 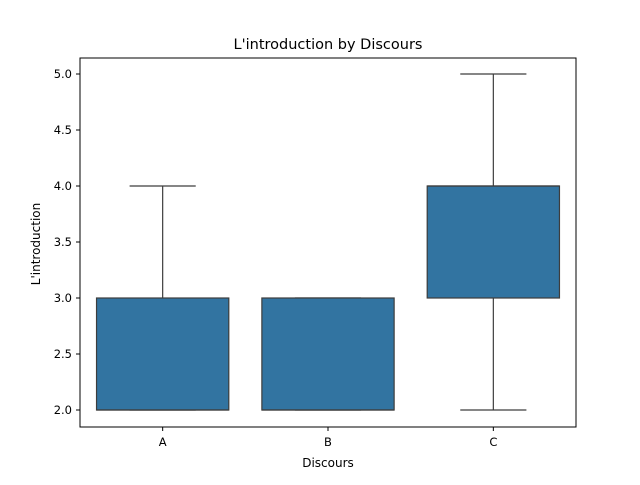 What do you see at coordinates (163, 442) in the screenshot?
I see `x-tick-label: A` at bounding box center [163, 442].